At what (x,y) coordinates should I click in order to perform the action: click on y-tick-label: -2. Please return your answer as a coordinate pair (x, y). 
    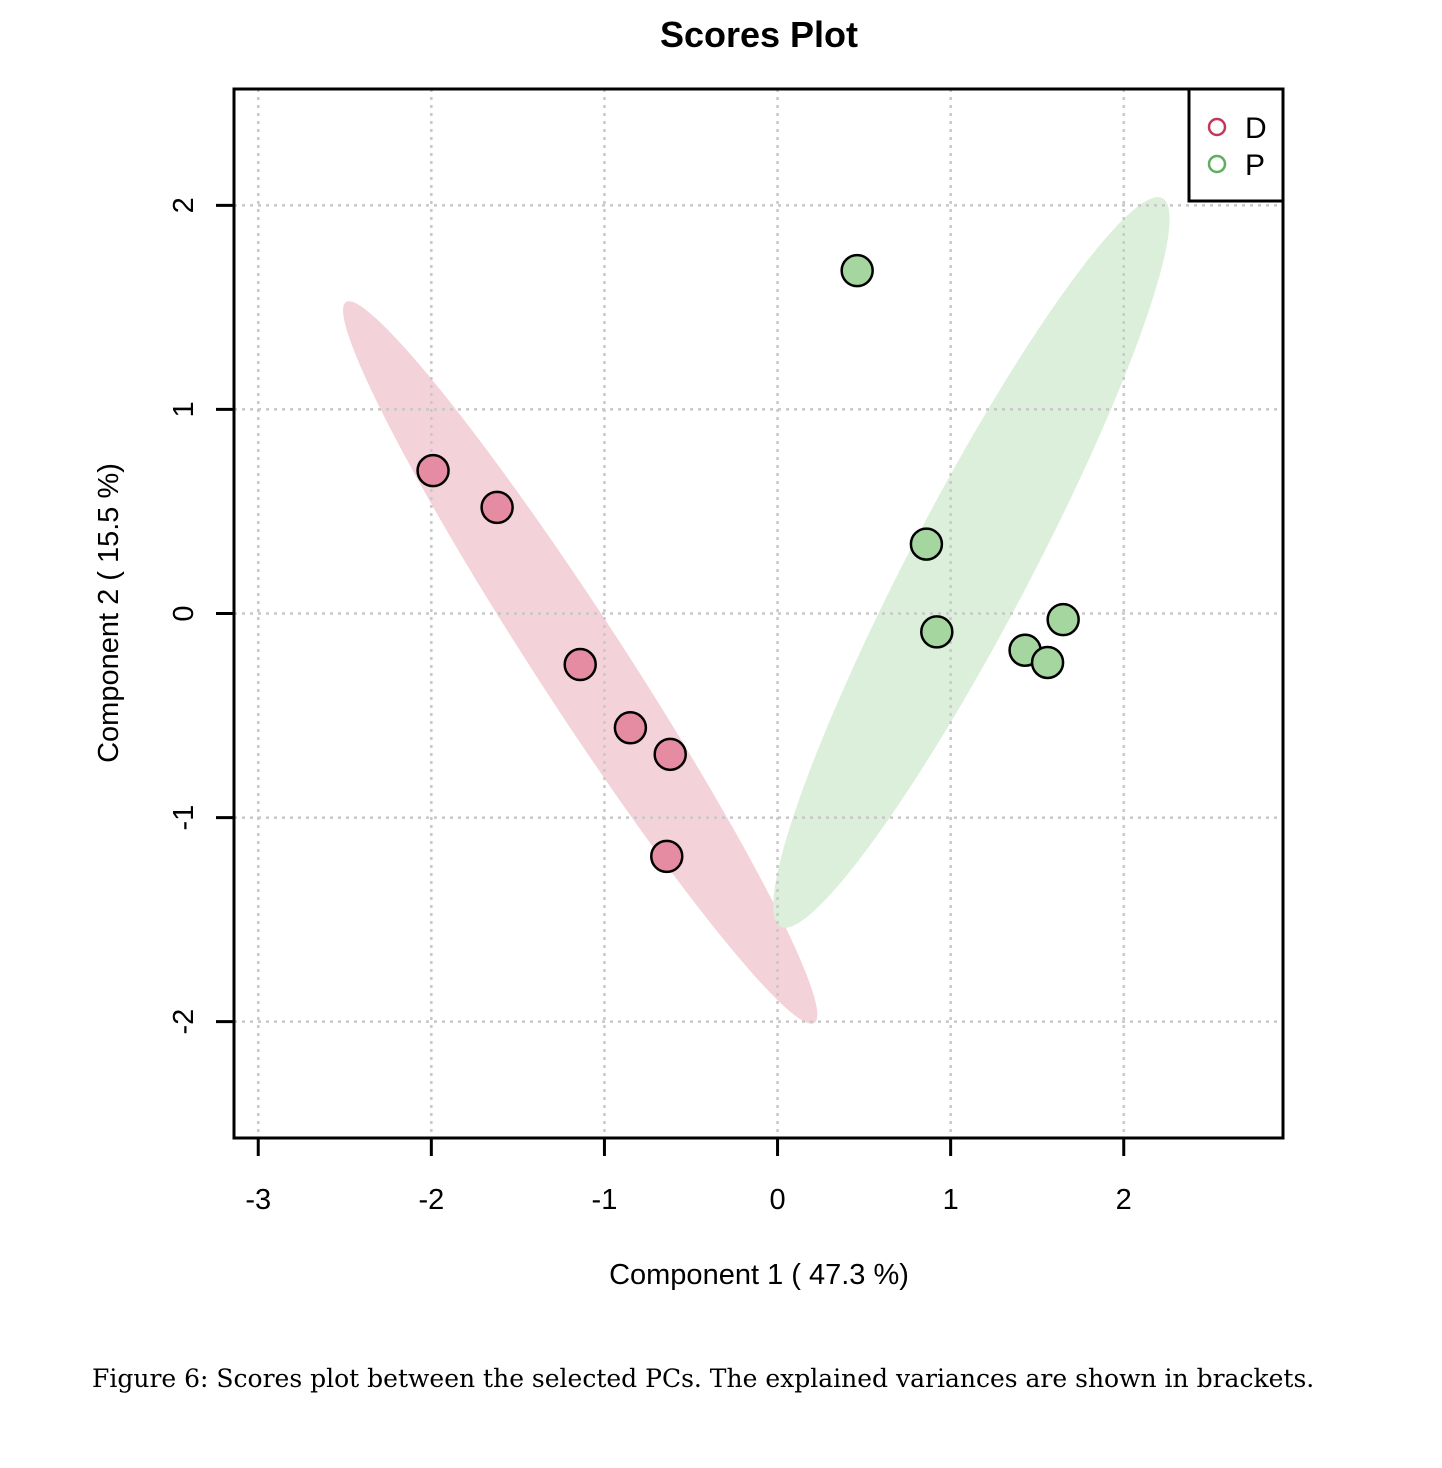
    Looking at the image, I should click on (184, 1022).